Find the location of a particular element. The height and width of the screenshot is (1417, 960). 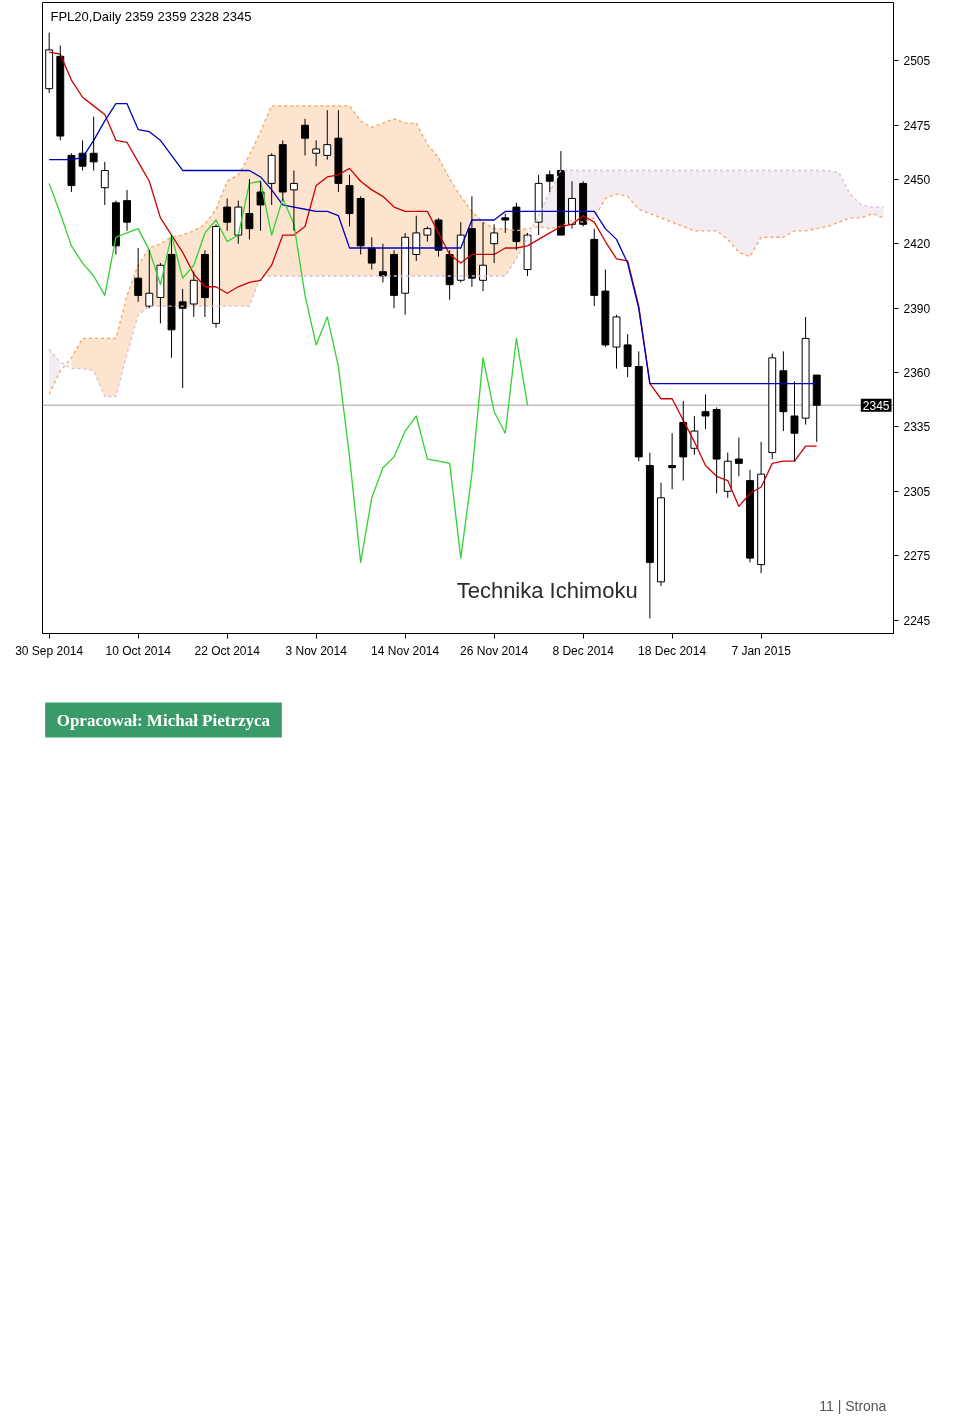

x-tick-label: 26 Nov 2014 is located at coordinates (494, 650).